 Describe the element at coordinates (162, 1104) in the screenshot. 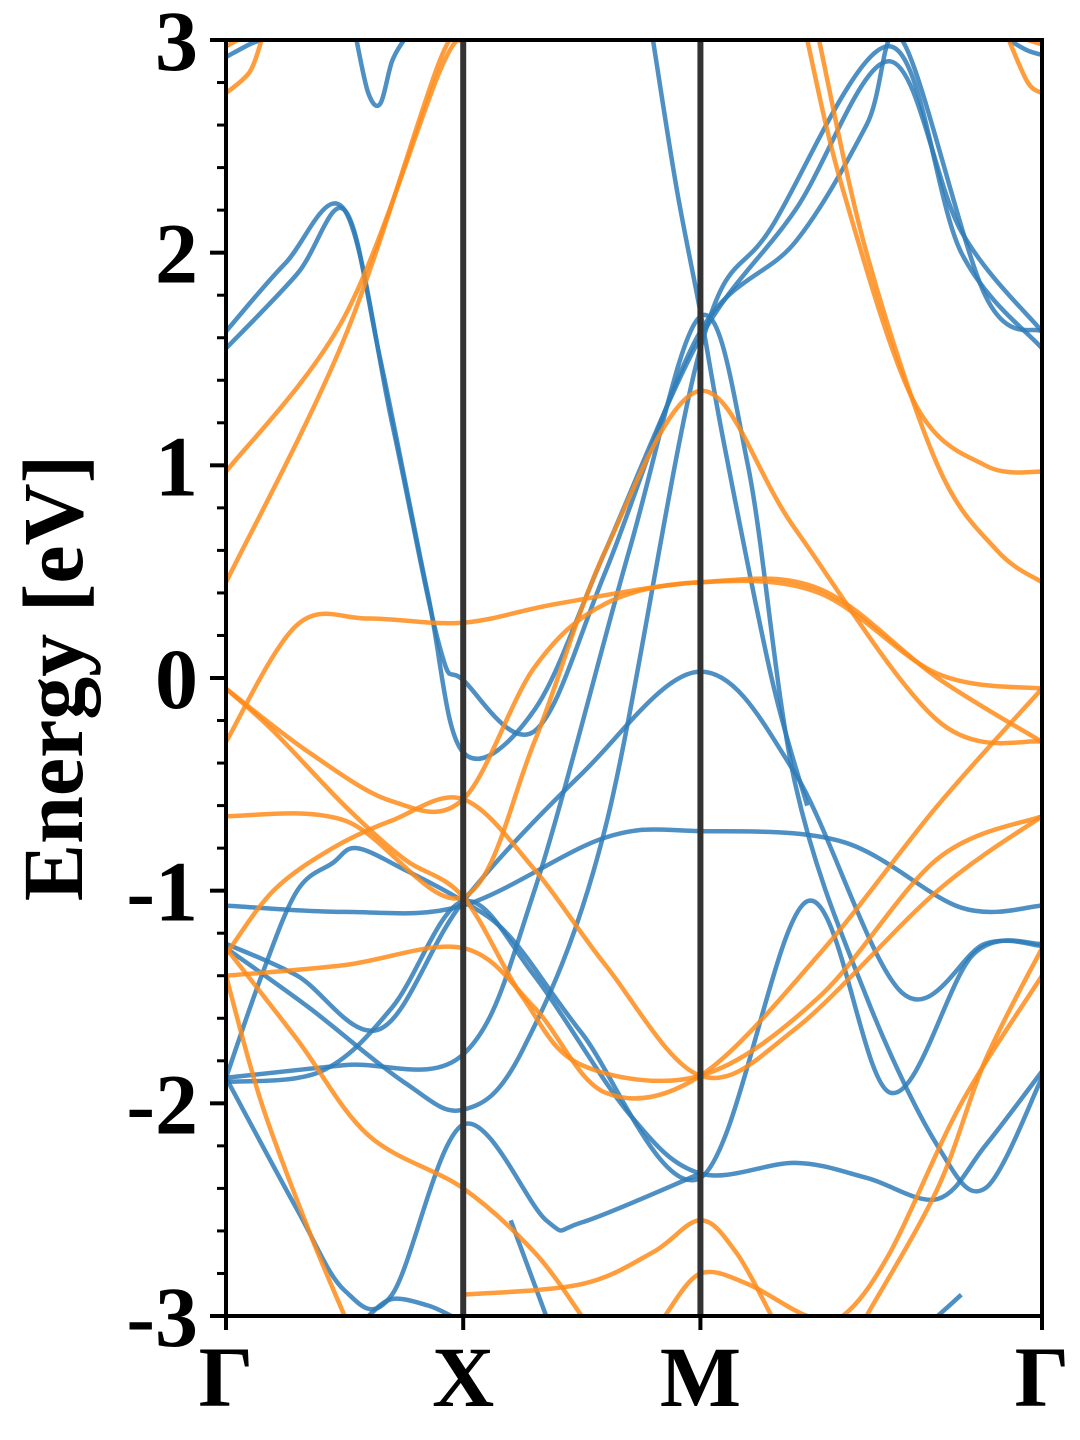

I see `y-tick-label: -2` at that location.